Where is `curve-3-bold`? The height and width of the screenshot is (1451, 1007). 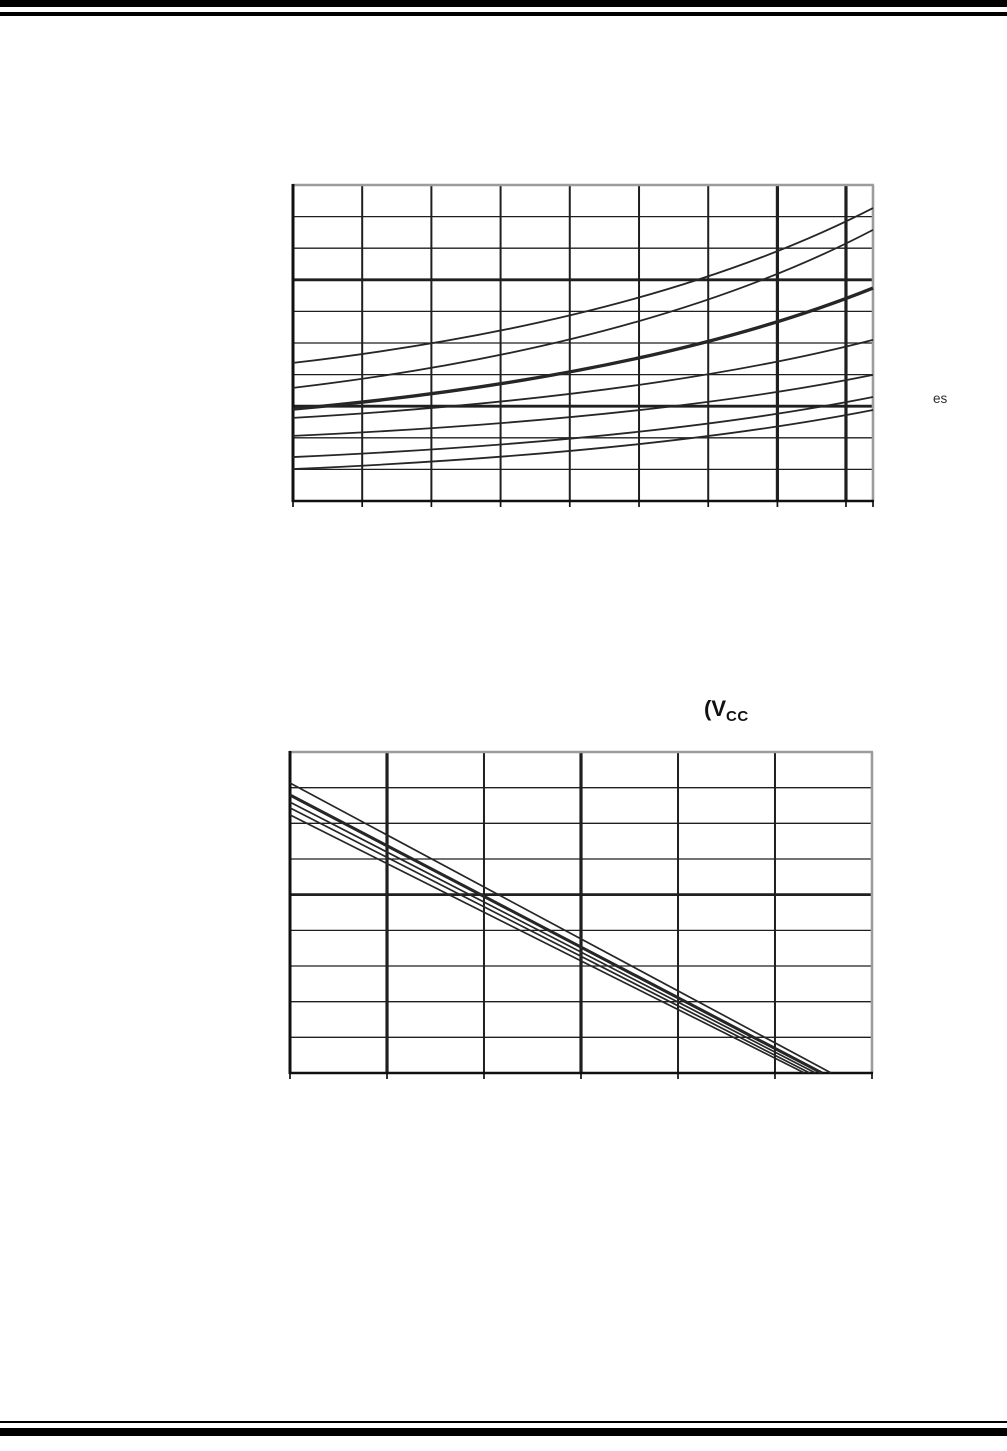 curve-3-bold is located at coordinates (583, 348).